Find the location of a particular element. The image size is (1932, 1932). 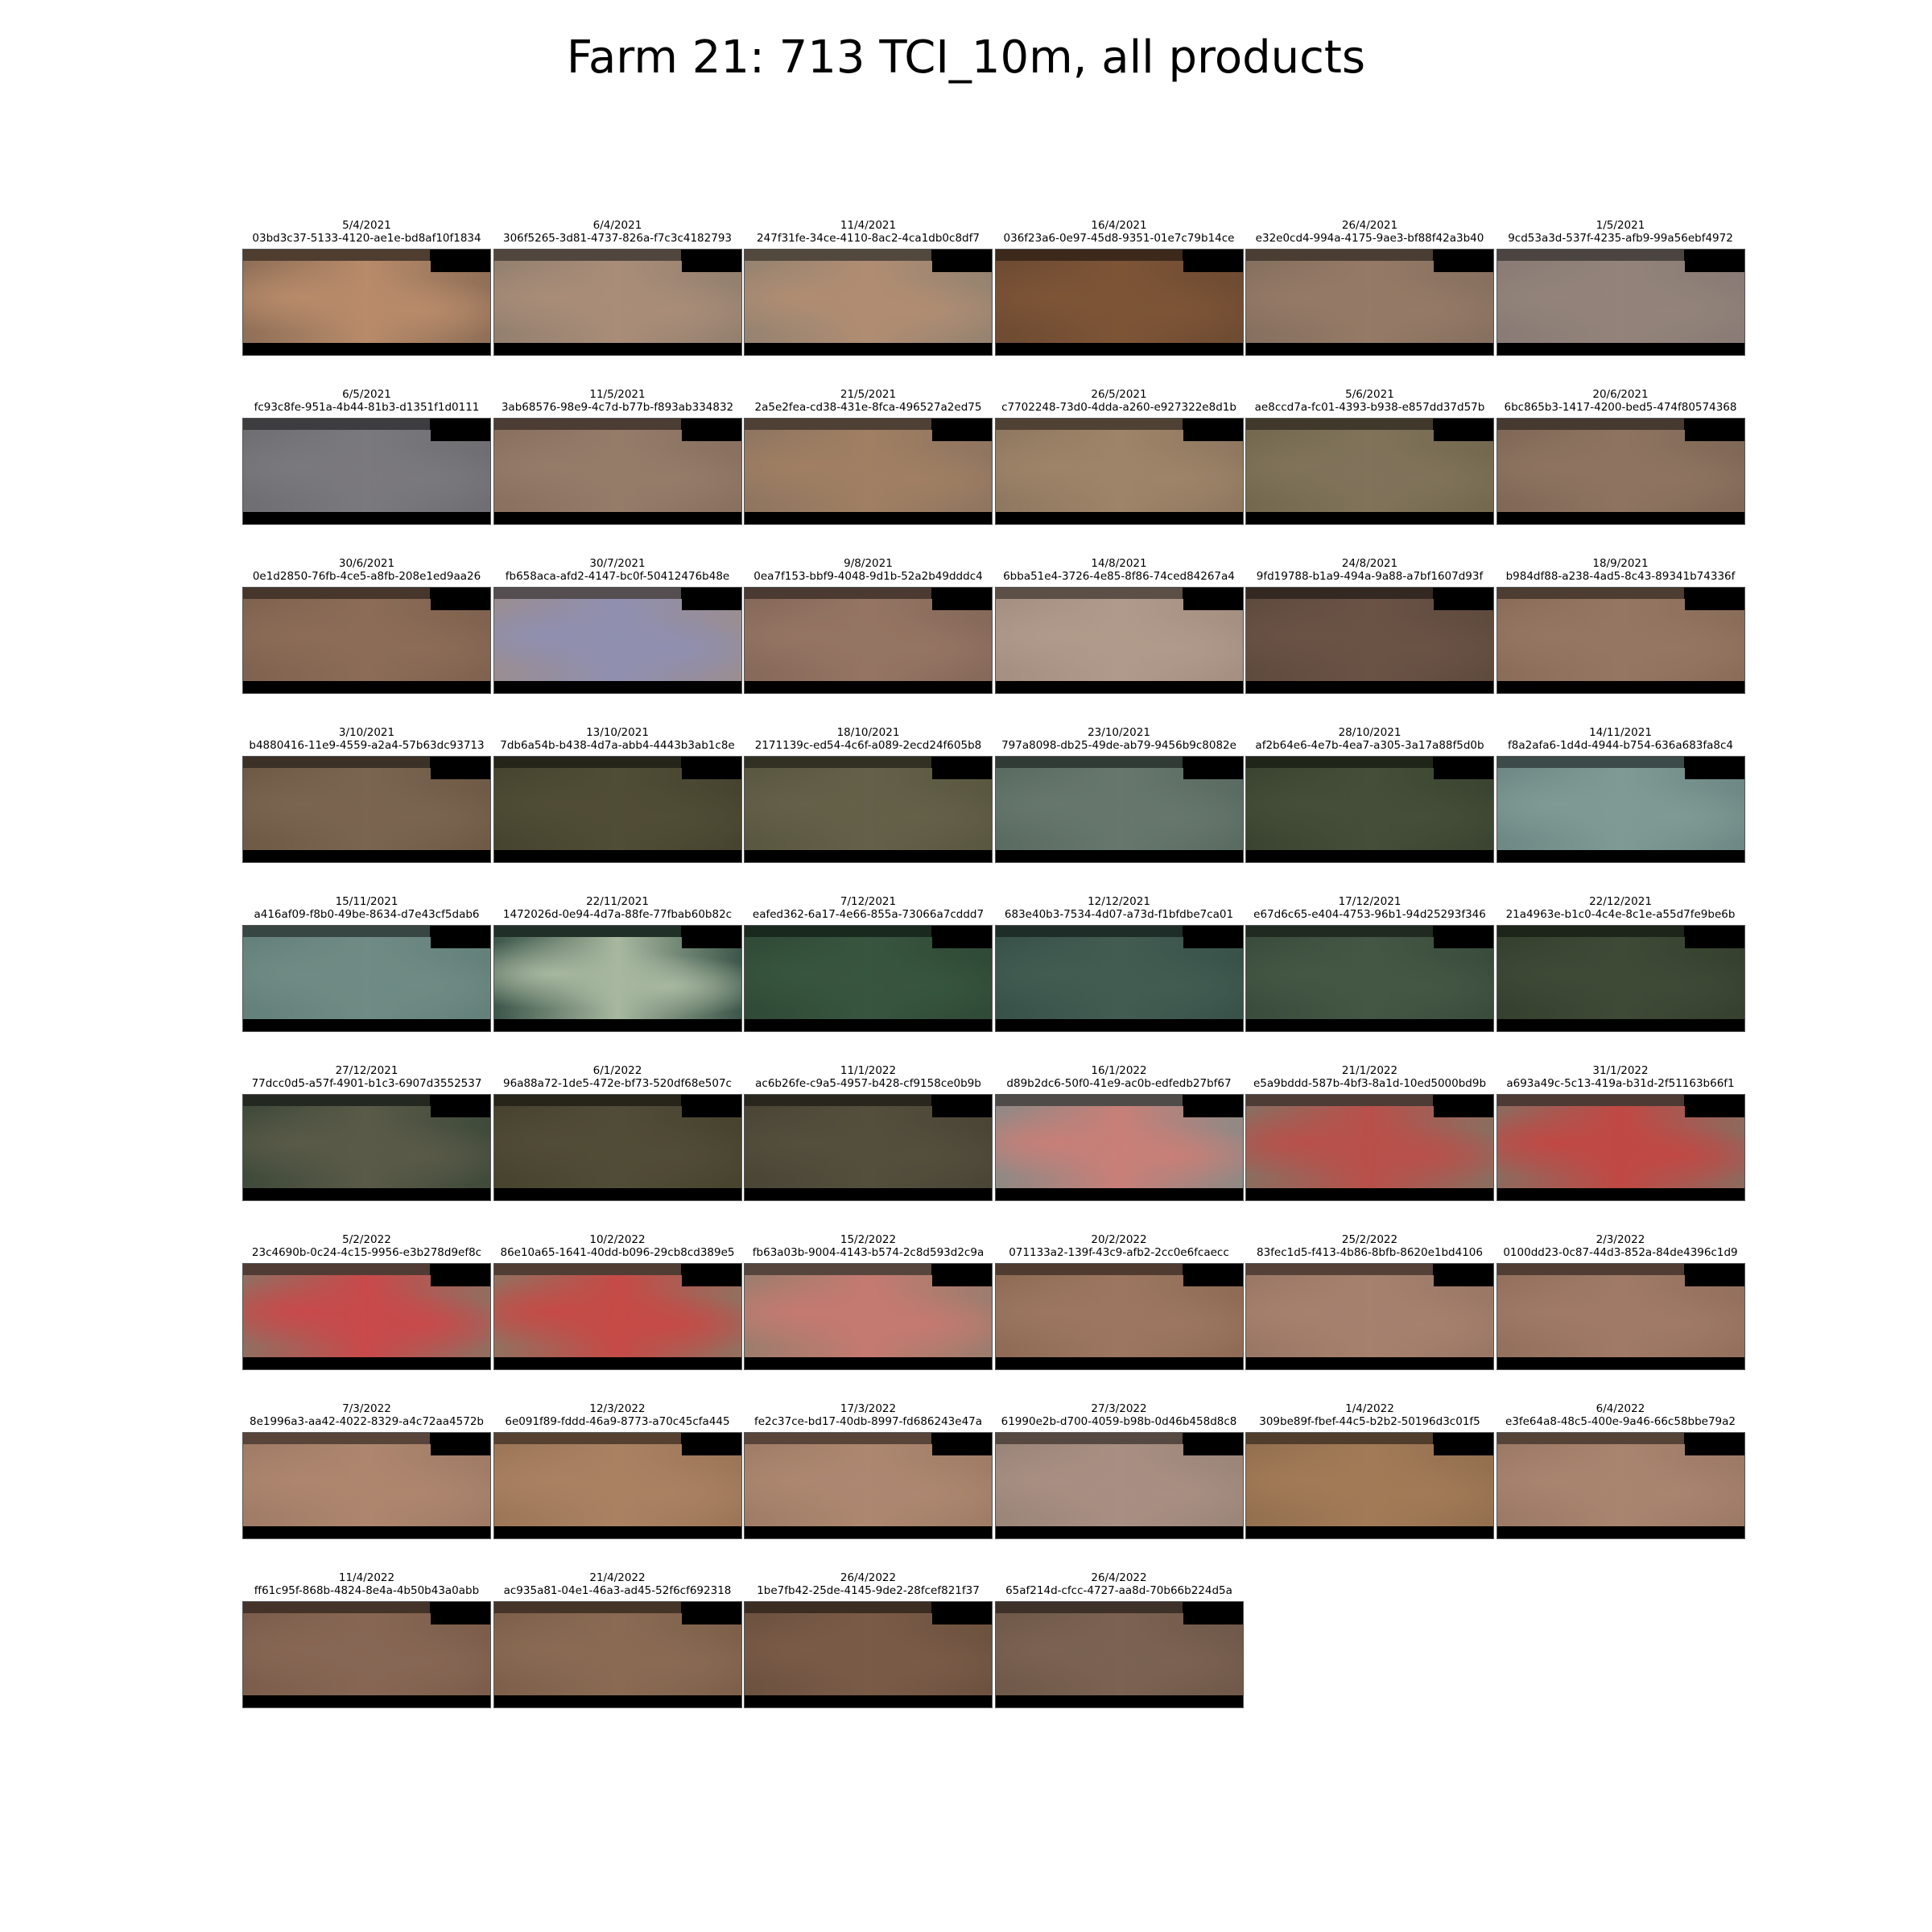

tile-product-id: 2a5e2fea-cd38-431e-8fca-496527a2ed75 is located at coordinates (868, 407).